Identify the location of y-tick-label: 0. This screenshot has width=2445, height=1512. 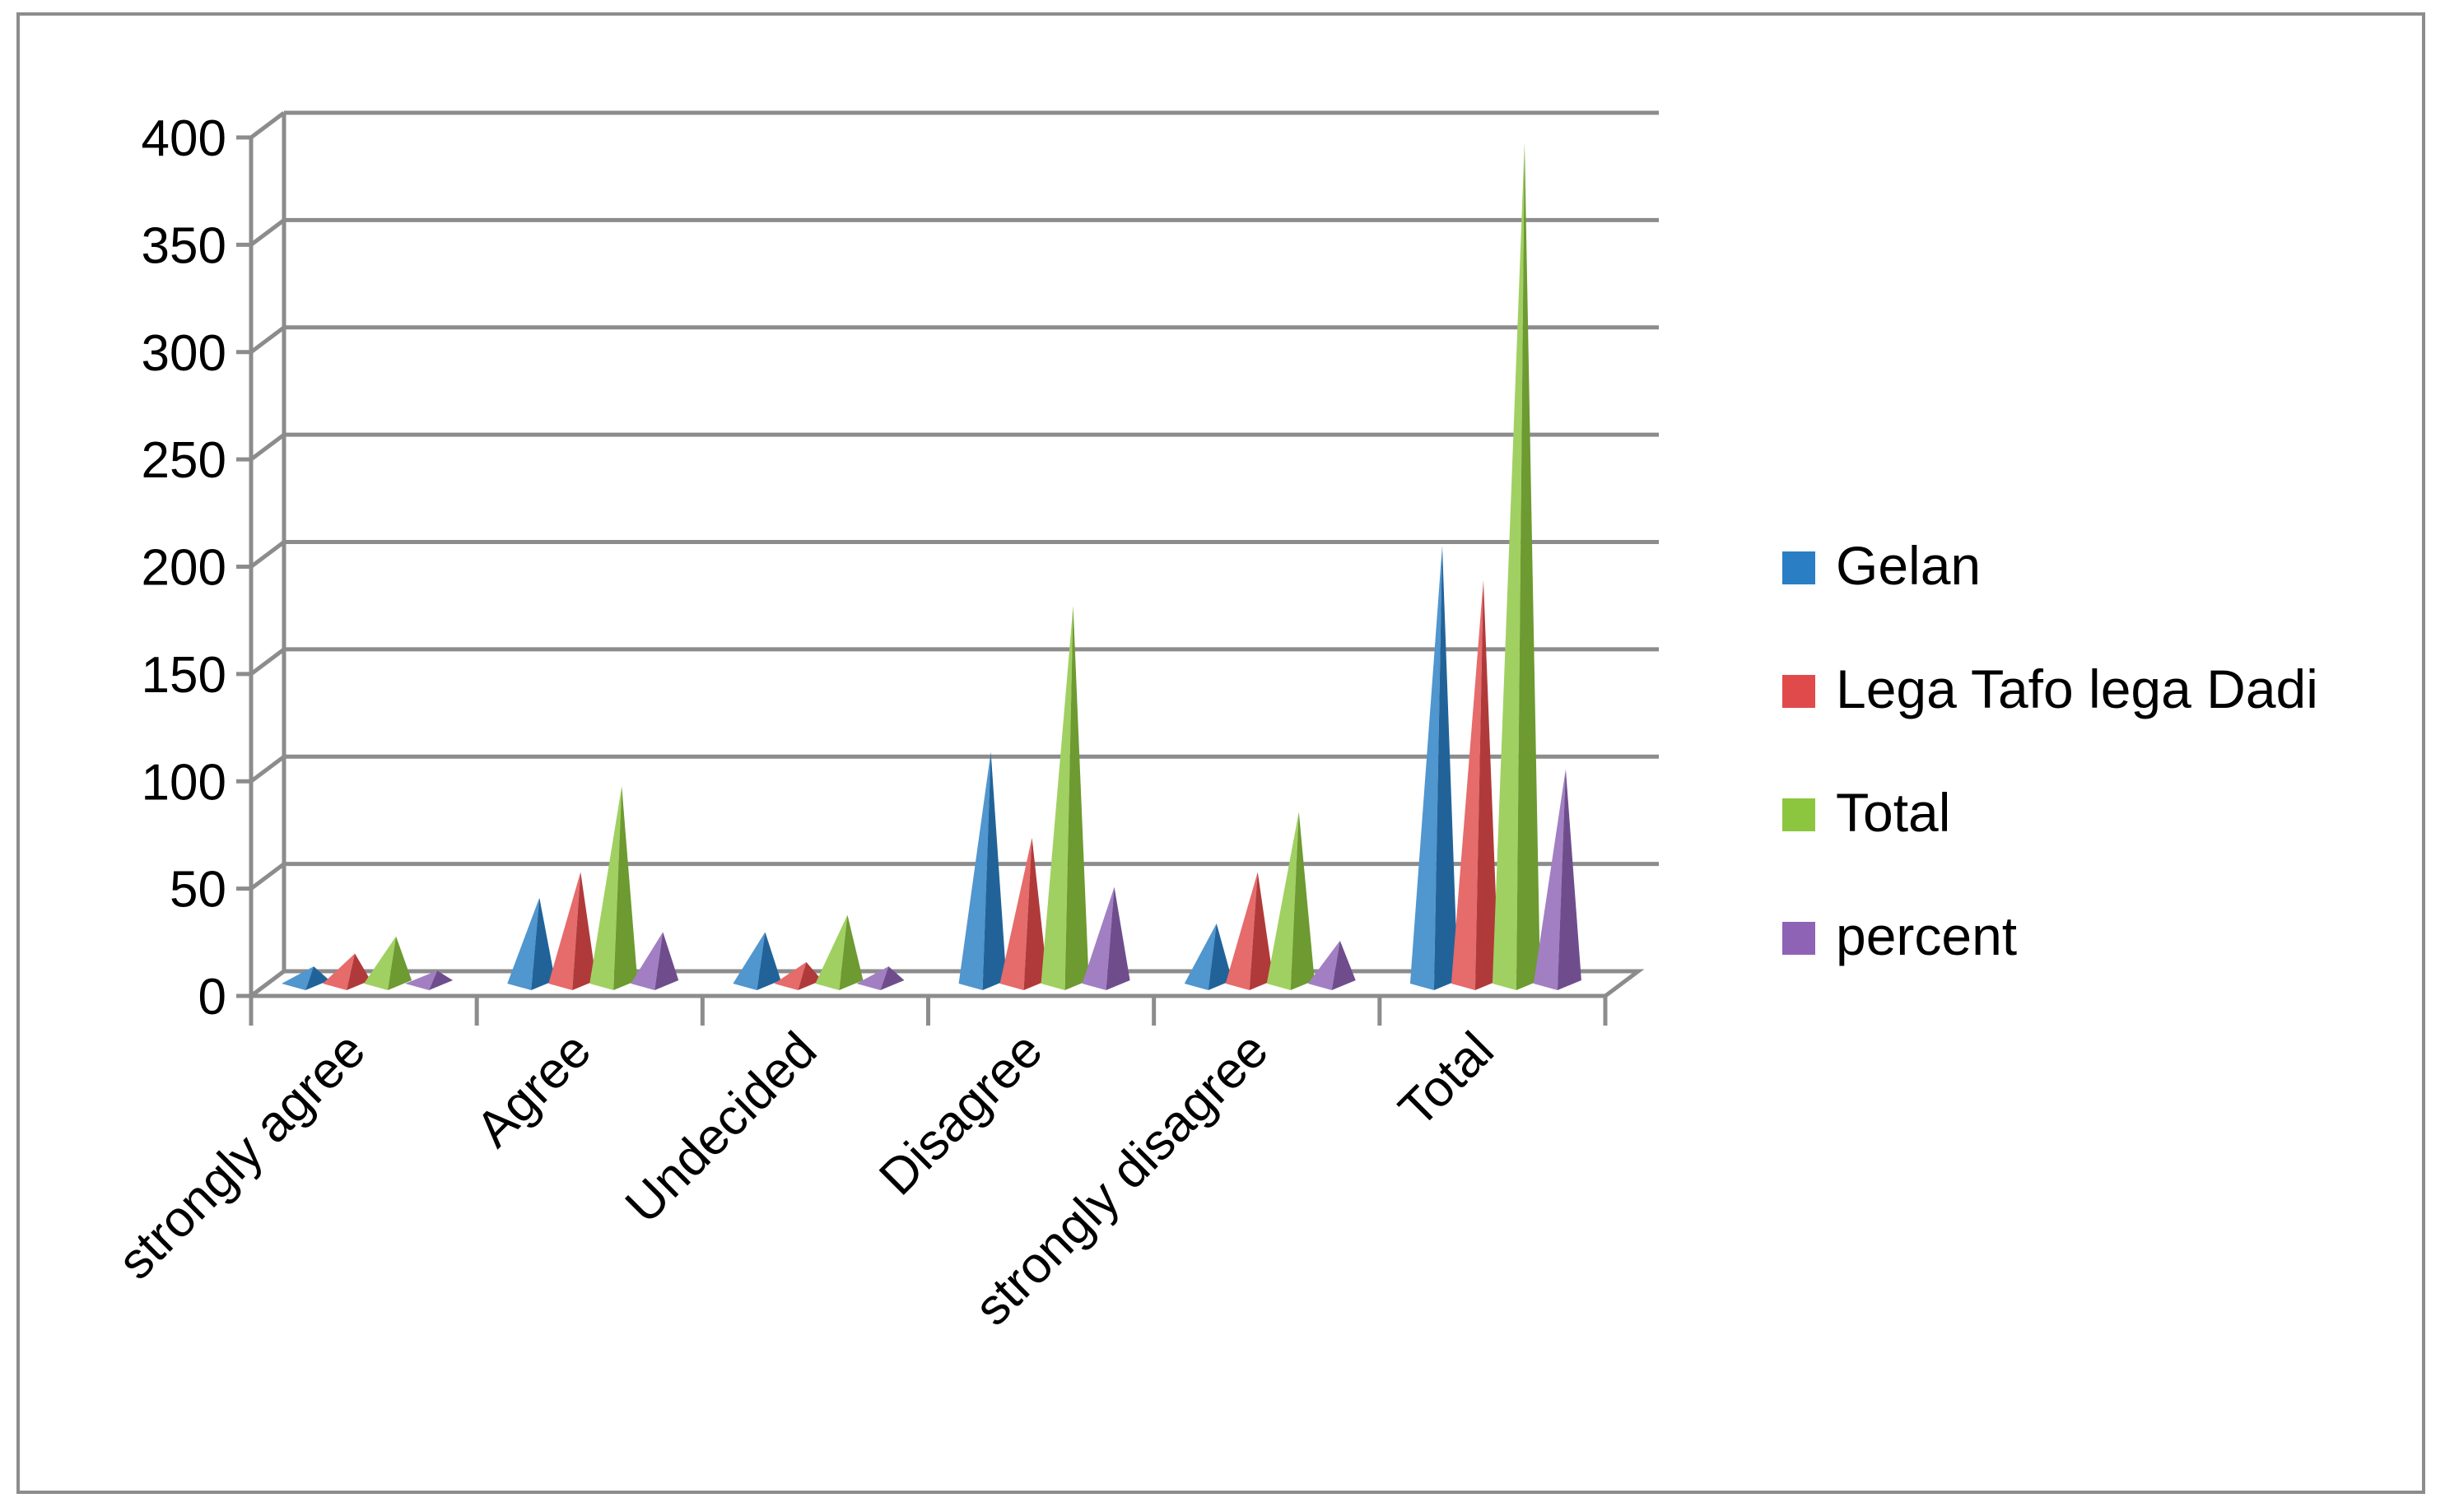
(212, 997).